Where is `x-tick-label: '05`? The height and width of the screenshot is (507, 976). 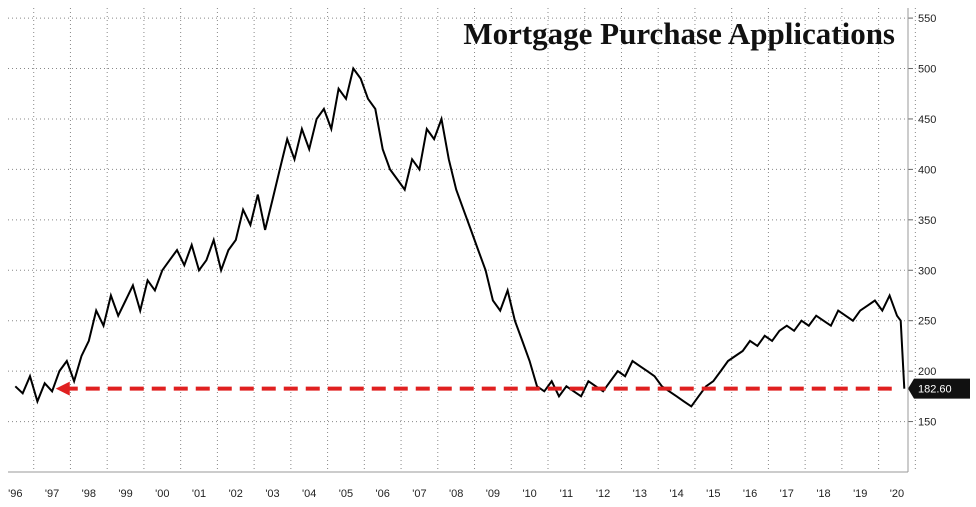
x-tick-label: '05 is located at coordinates (346, 494).